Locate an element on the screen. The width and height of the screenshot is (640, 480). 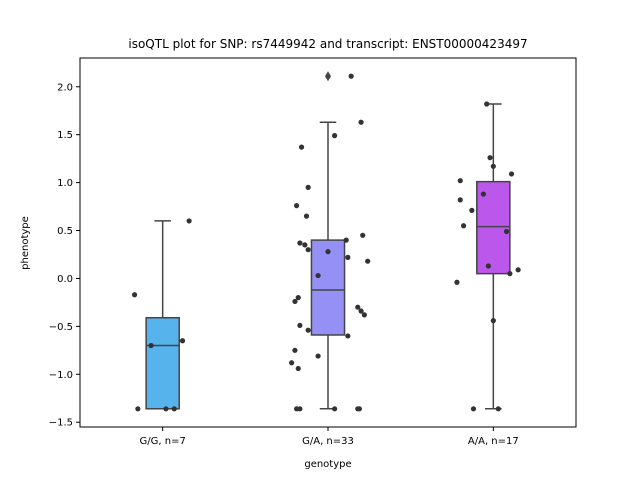
y-tick-label: 1.0 is located at coordinates (65, 183).